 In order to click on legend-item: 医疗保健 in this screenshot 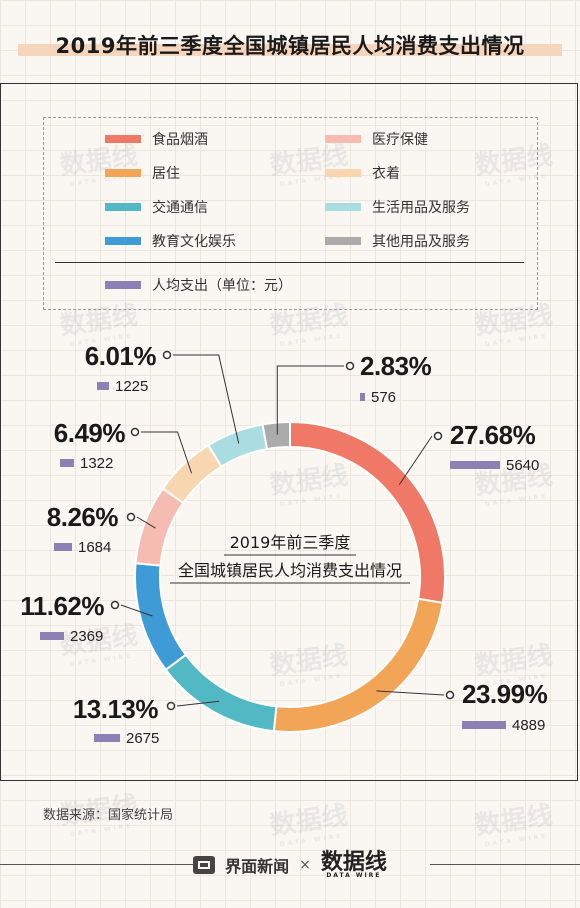, I will do `click(376, 139)`.